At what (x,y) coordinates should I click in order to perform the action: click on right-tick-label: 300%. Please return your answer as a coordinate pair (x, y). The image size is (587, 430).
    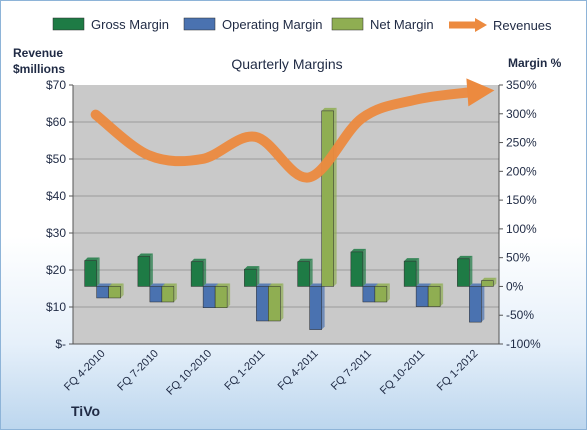
    Looking at the image, I should click on (521, 114).